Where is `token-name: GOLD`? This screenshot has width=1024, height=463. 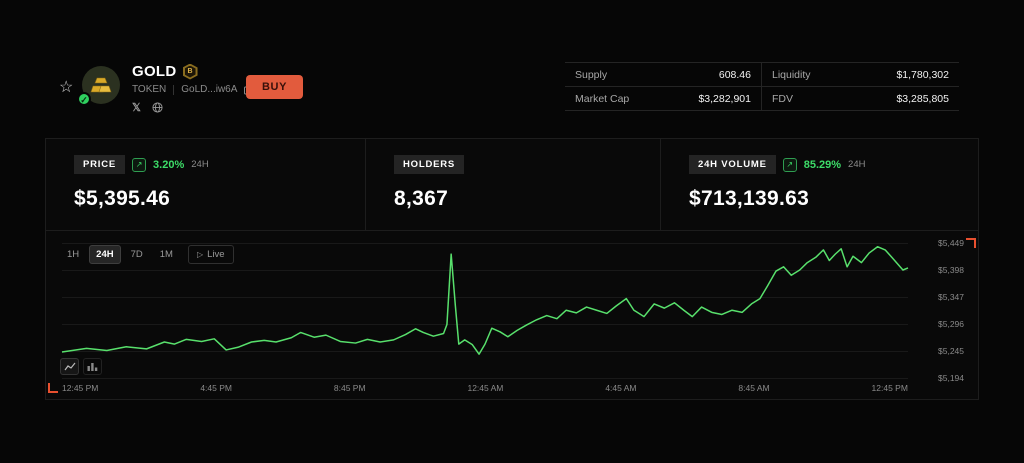
token-name: GOLD is located at coordinates (154, 71).